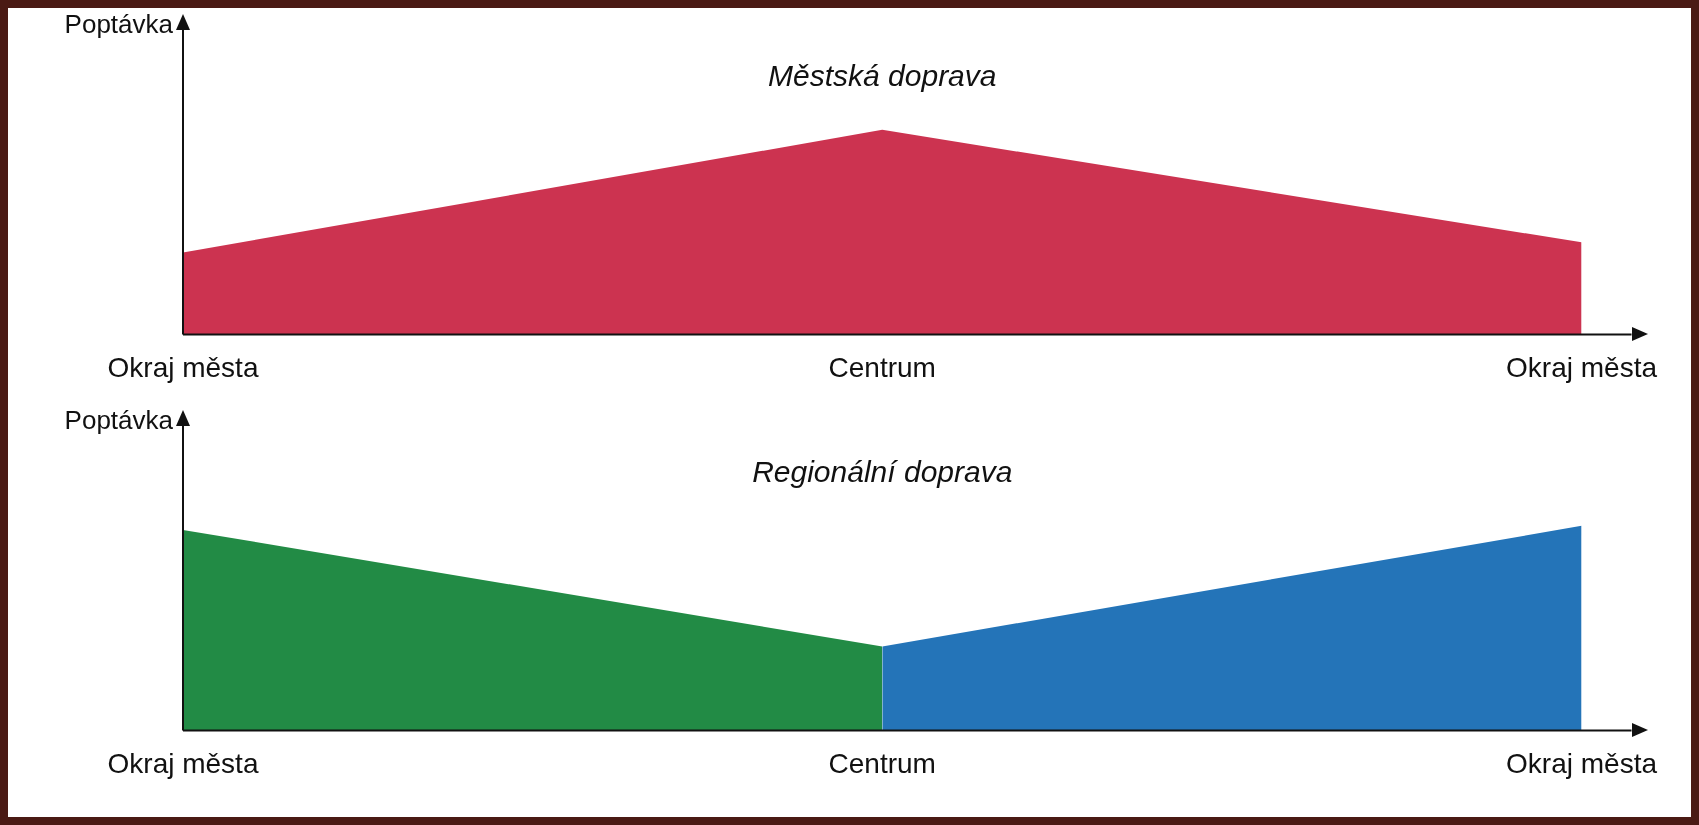 The height and width of the screenshot is (825, 1699). I want to click on chart-title: Regionální doprava, so click(882, 472).